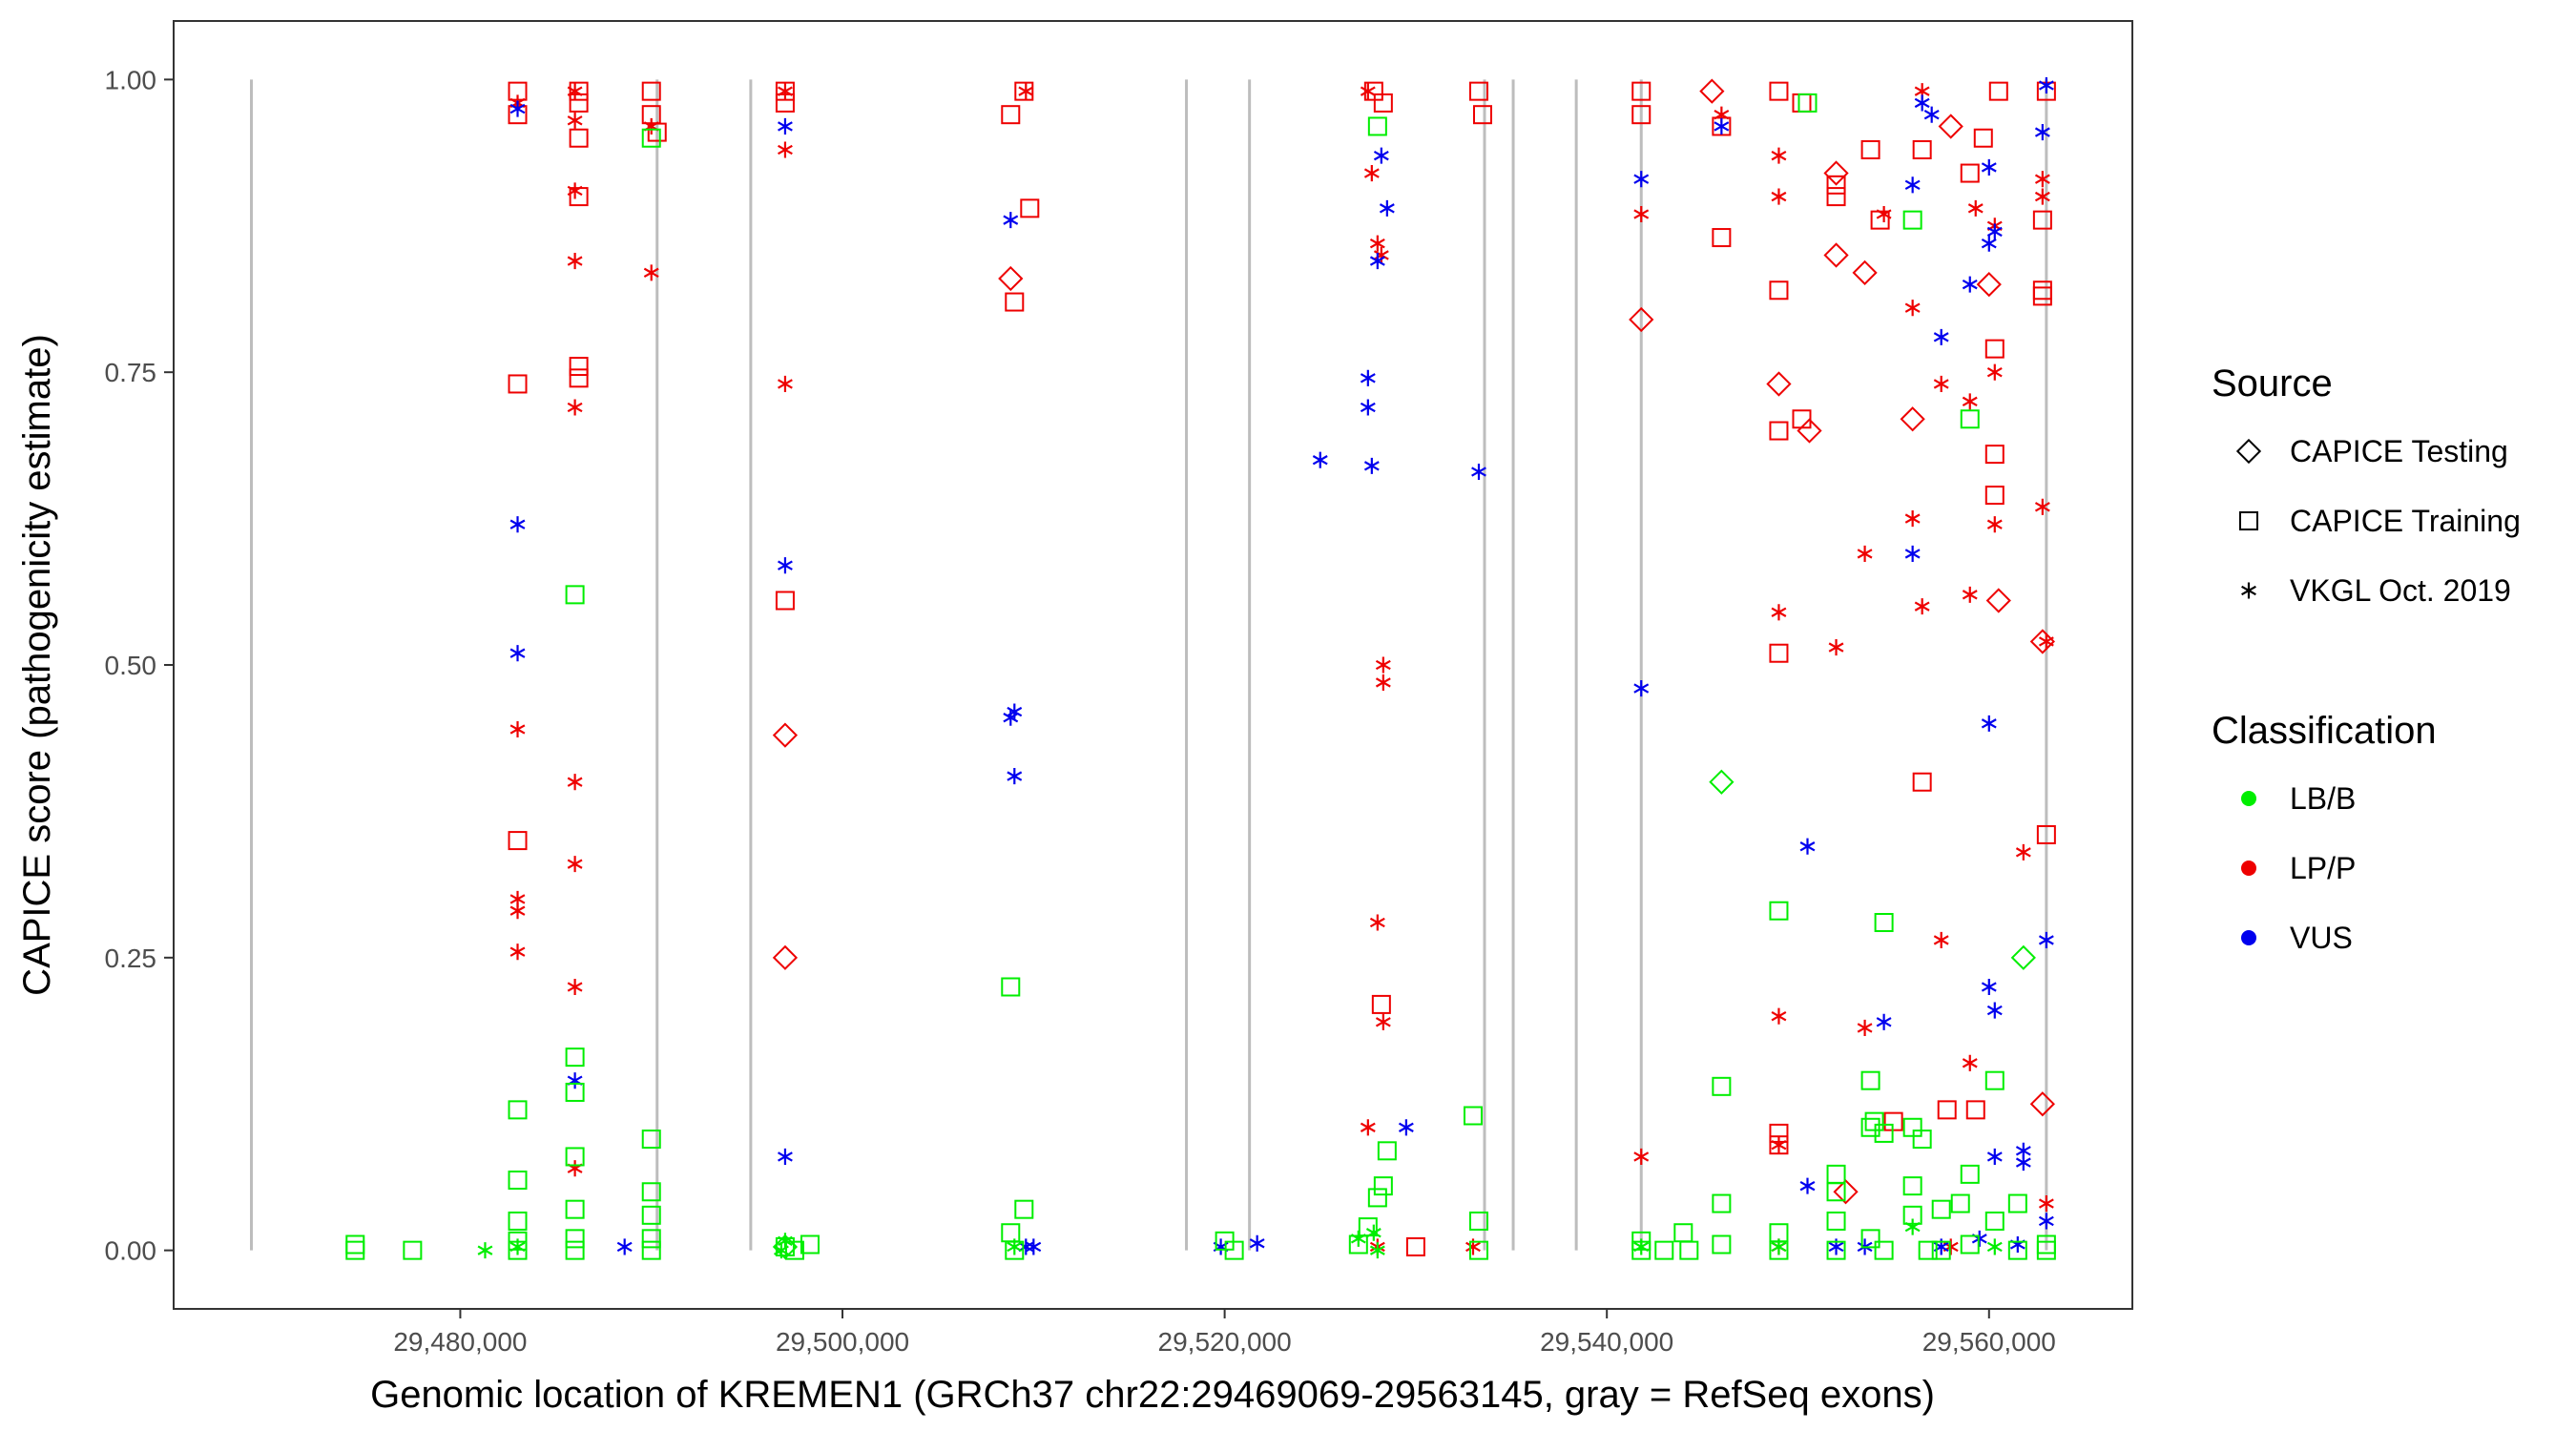 This screenshot has width=2576, height=1431. I want to click on legend-icon-dot, so click(2248, 798).